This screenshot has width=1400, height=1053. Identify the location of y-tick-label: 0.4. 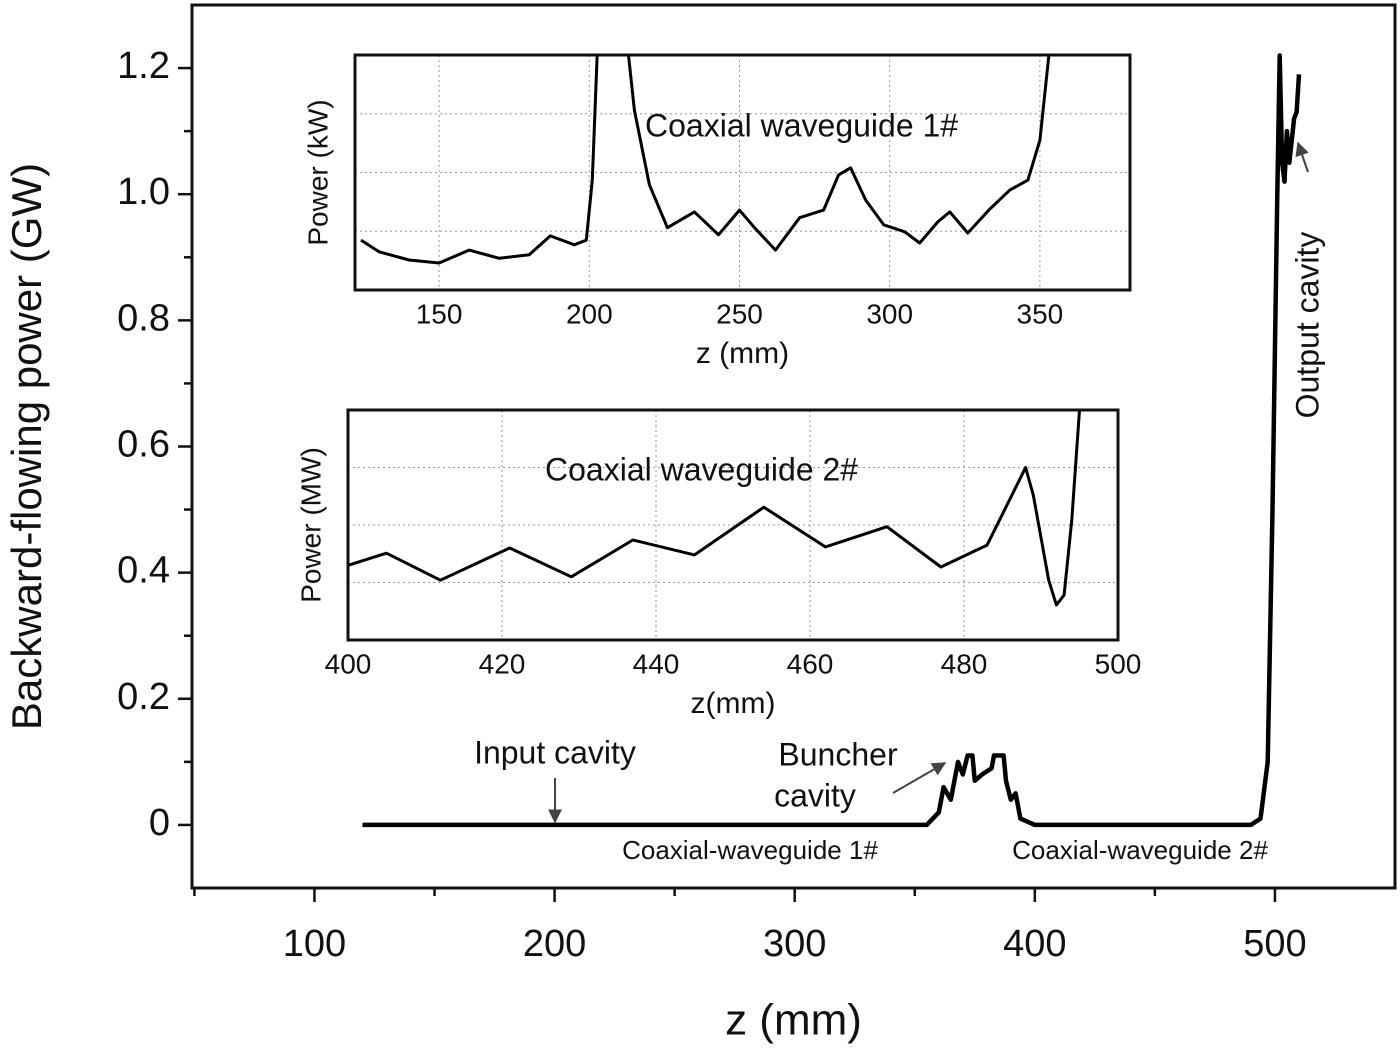
(143, 571).